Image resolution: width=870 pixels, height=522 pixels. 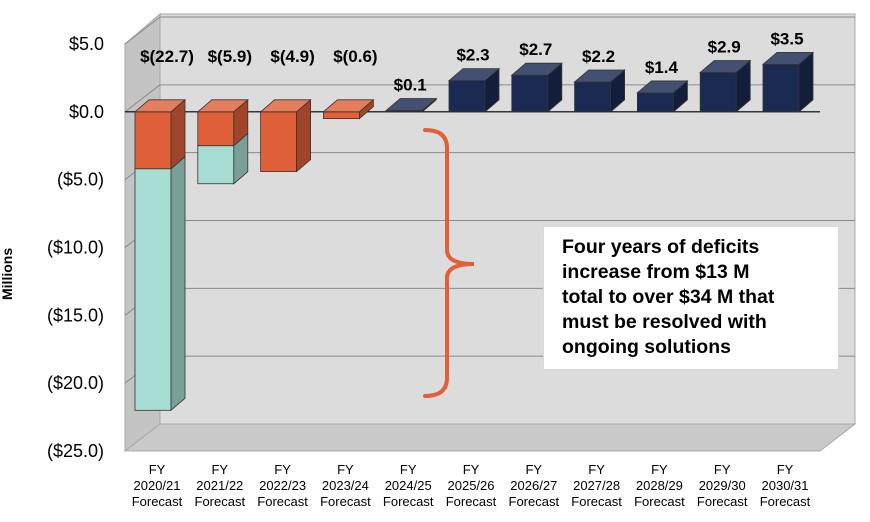 I want to click on plot-floor, so click(x=490, y=437).